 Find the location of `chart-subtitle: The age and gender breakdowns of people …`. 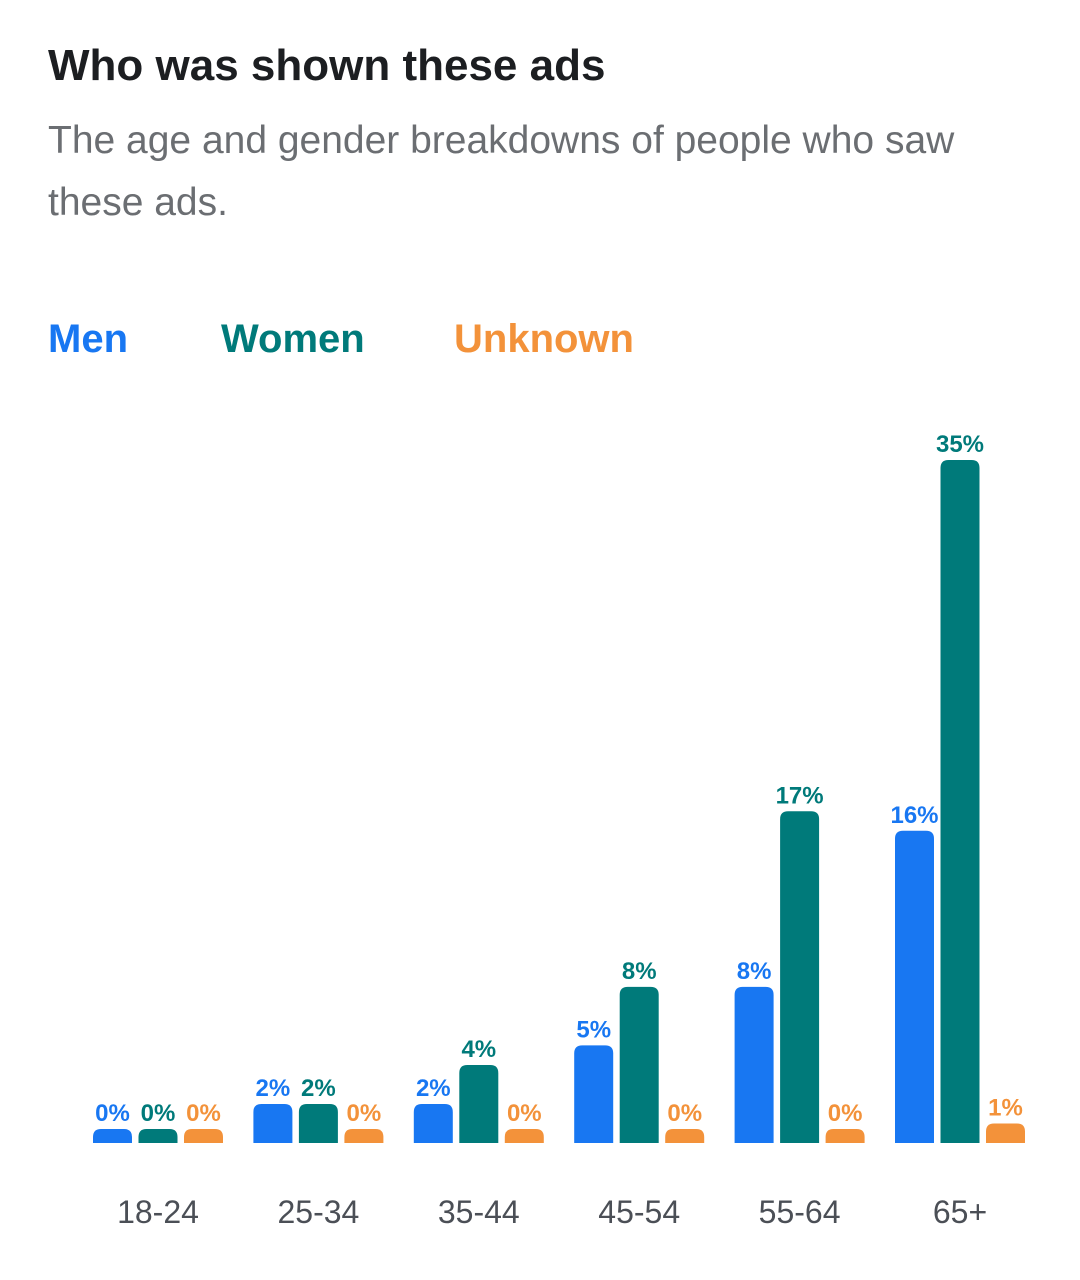

chart-subtitle: The age and gender breakdowns of people … is located at coordinates (501, 171).